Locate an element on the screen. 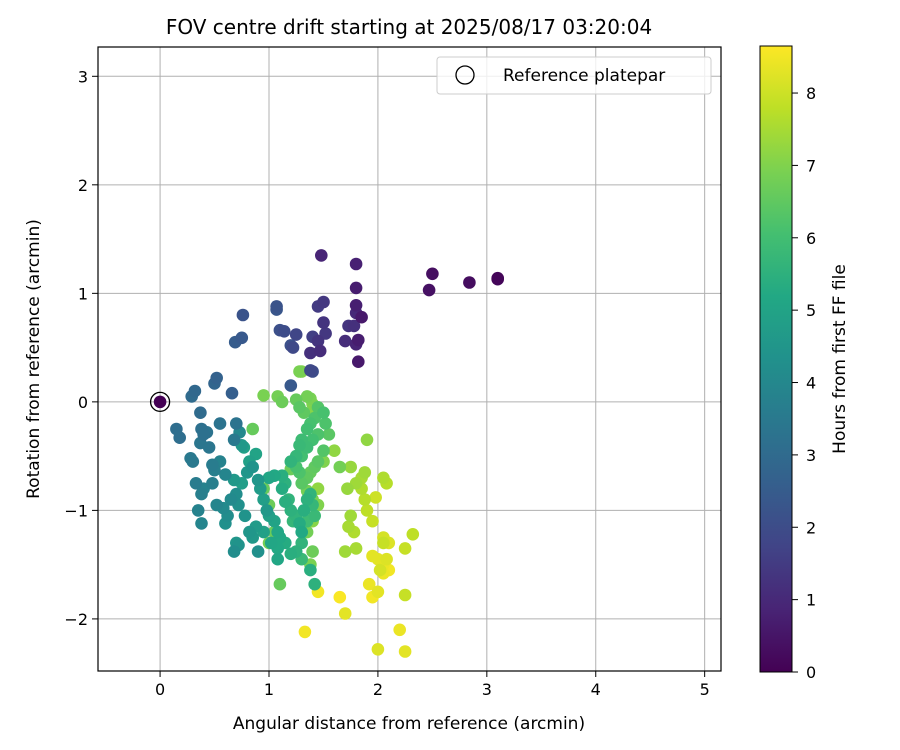 The height and width of the screenshot is (750, 900). colorbar-tick-label: 3 is located at coordinates (811, 455).